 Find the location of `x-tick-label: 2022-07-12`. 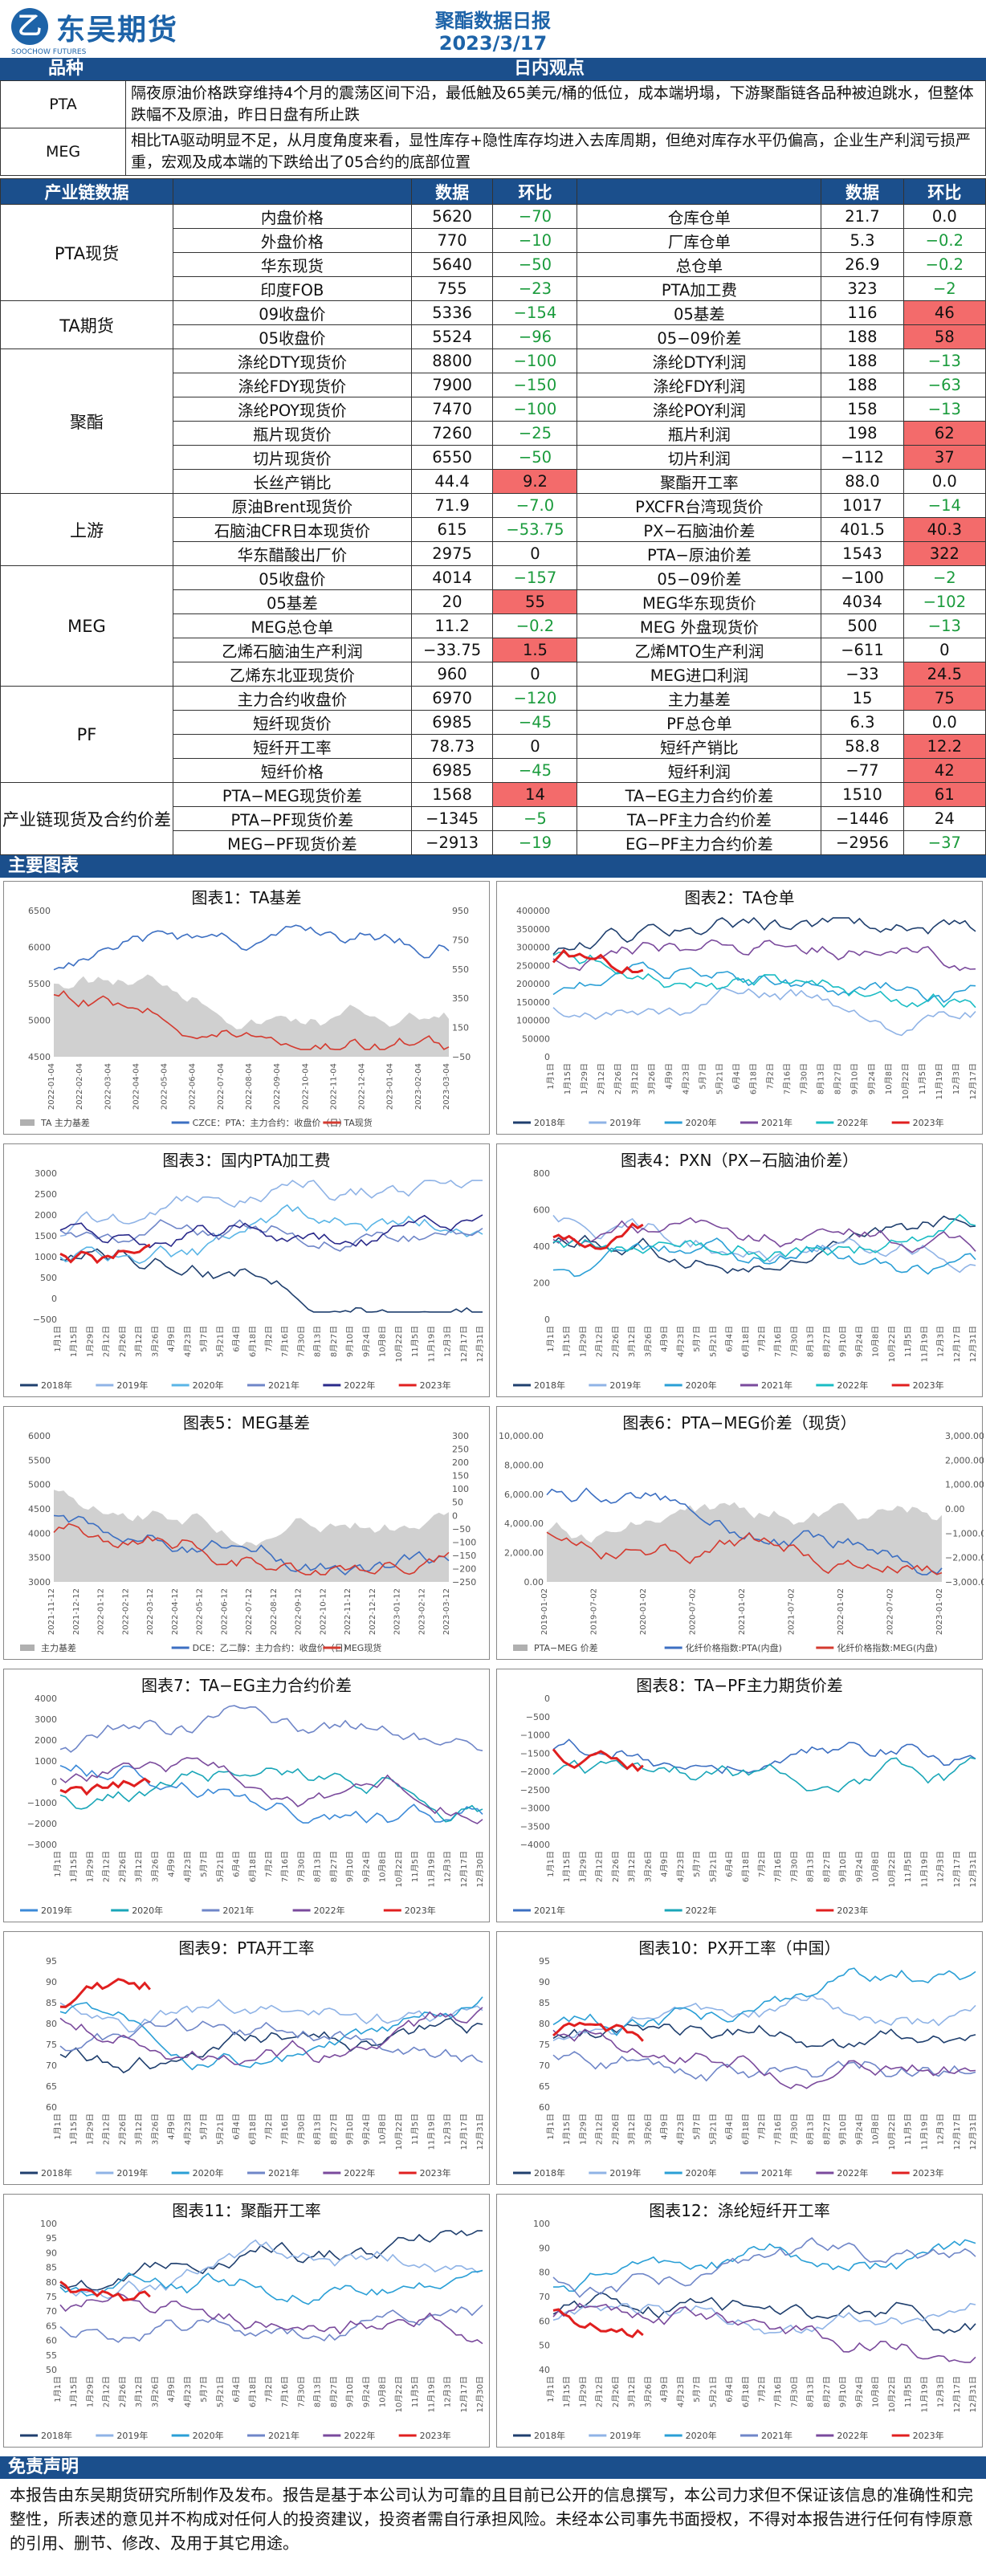

x-tick-label: 2022-07-12 is located at coordinates (249, 1611).